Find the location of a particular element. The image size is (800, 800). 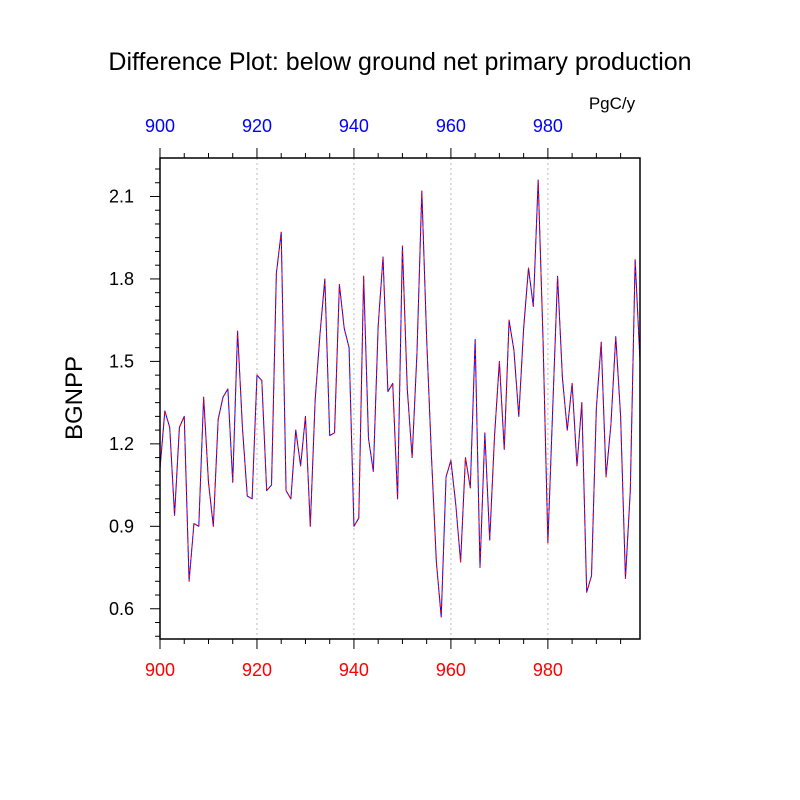

x-axis-top-tick-label: 940 is located at coordinates (354, 126).